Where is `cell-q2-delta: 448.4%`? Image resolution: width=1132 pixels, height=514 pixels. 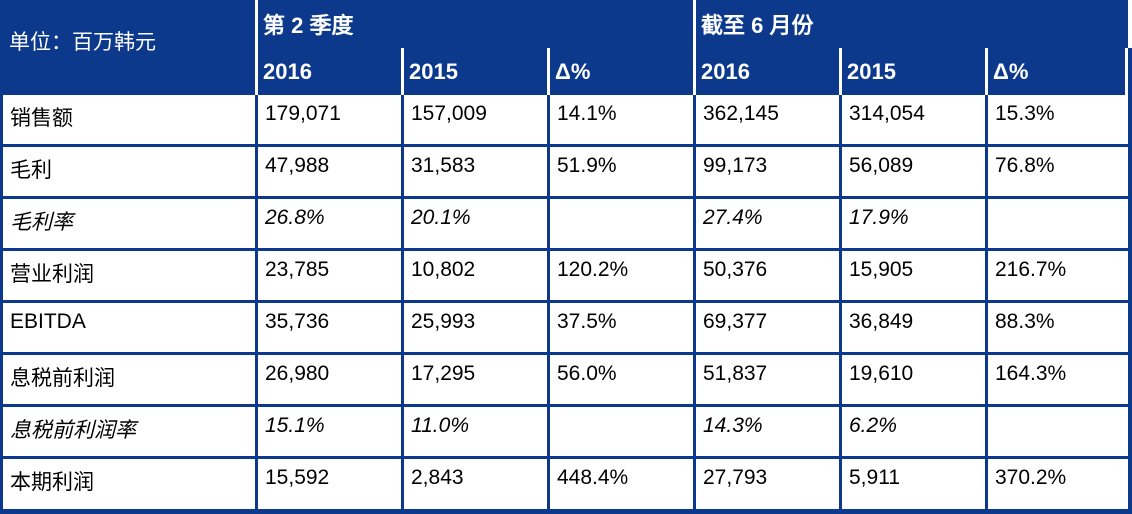 cell-q2-delta: 448.4% is located at coordinates (620, 484).